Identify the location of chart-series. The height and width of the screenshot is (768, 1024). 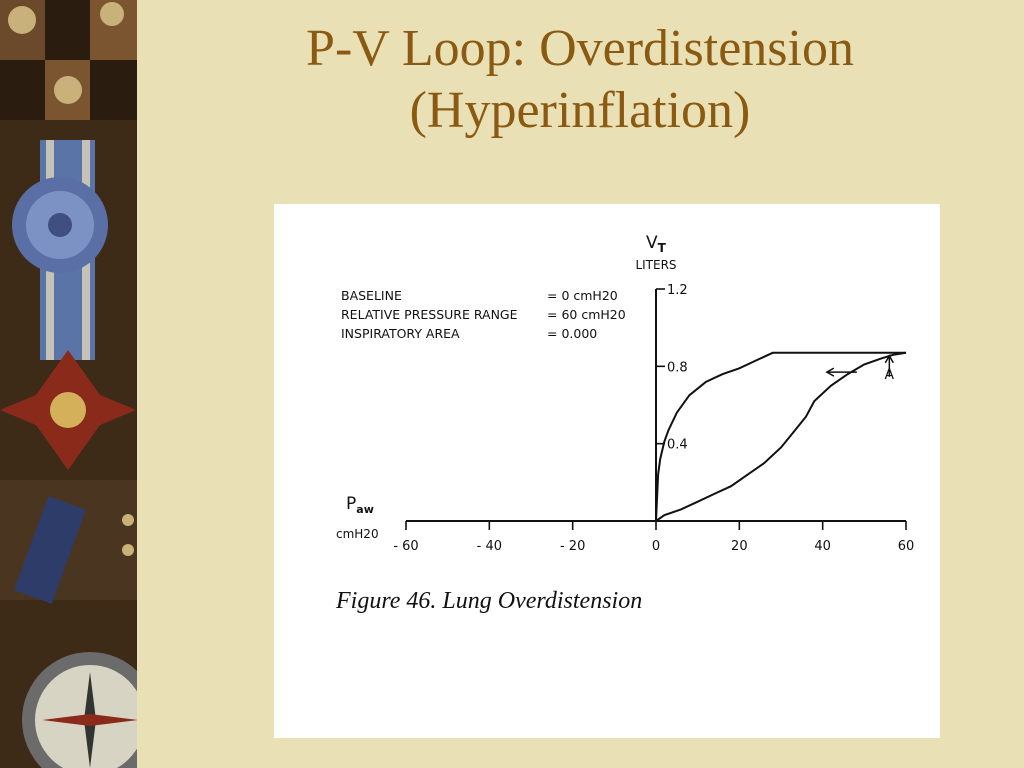
(781, 436).